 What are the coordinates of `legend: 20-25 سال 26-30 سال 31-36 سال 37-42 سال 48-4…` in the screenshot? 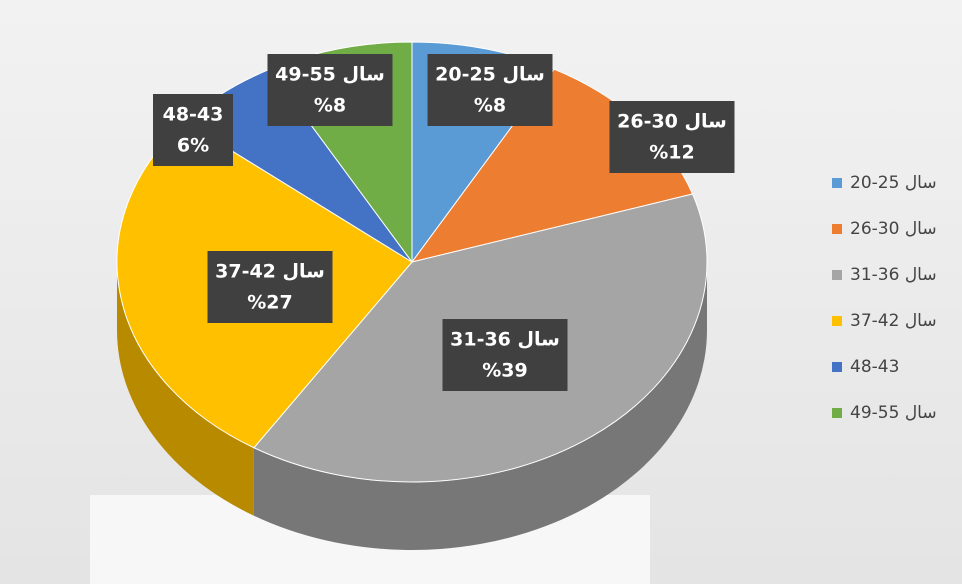 It's located at (884, 298).